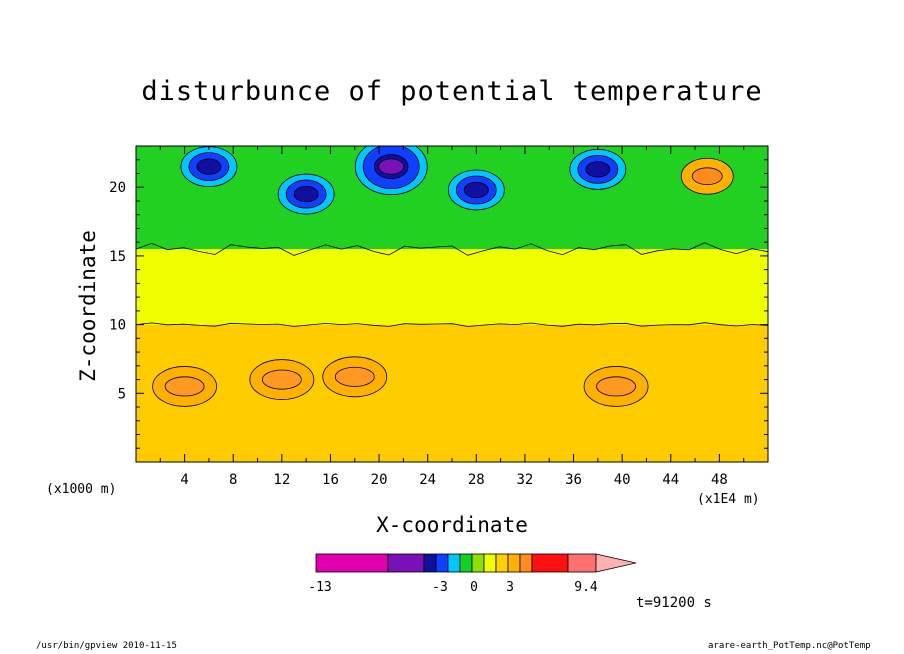 The image size is (904, 654). I want to click on colorbar-label-2: 0, so click(474, 587).